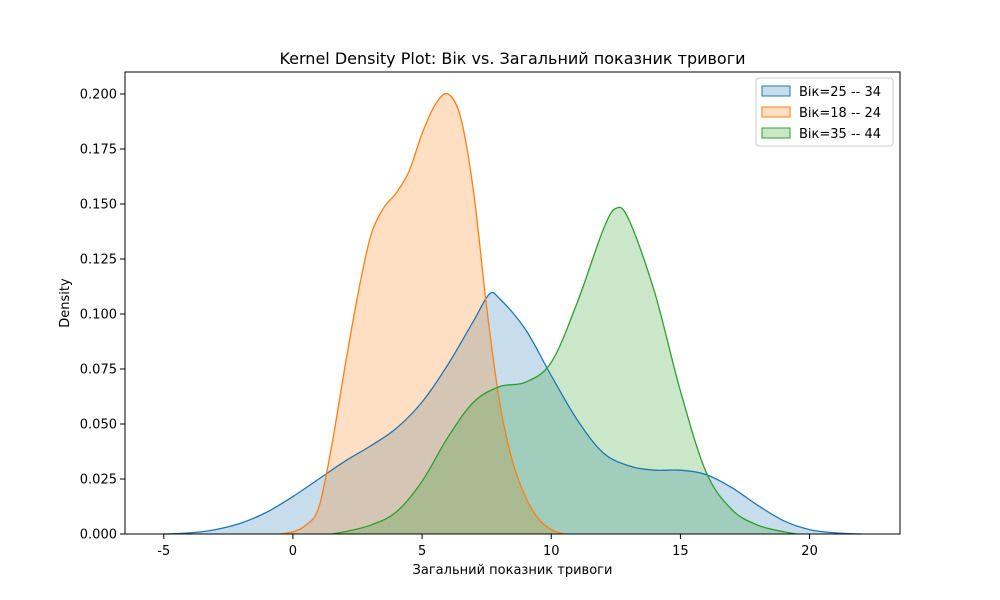 The height and width of the screenshot is (600, 1000). What do you see at coordinates (98, 260) in the screenshot?
I see `y-tick-label: 0.125` at bounding box center [98, 260].